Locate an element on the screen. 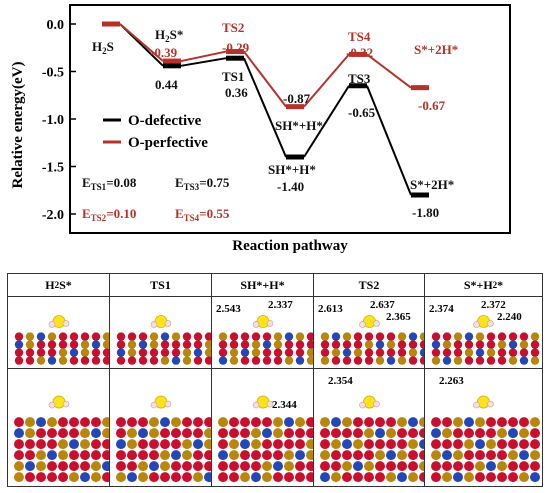 This screenshot has width=550, height=493. level-bar-defective is located at coordinates (235, 58).